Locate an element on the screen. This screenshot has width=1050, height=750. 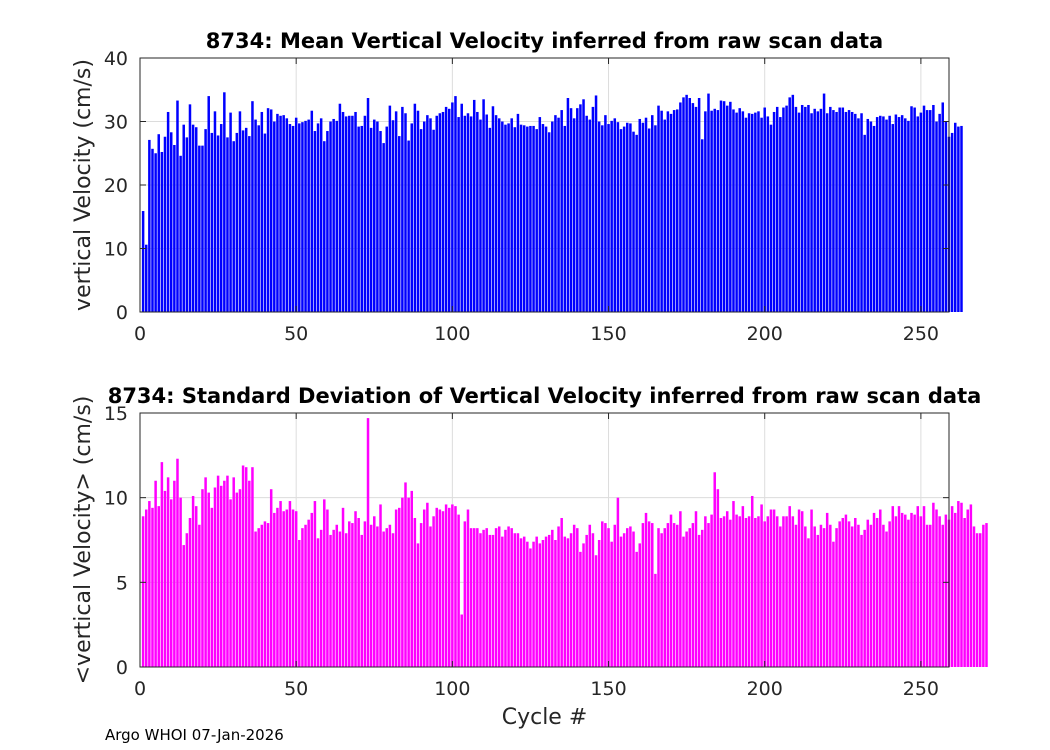
x-tick-label: 0 is located at coordinates (140, 689).